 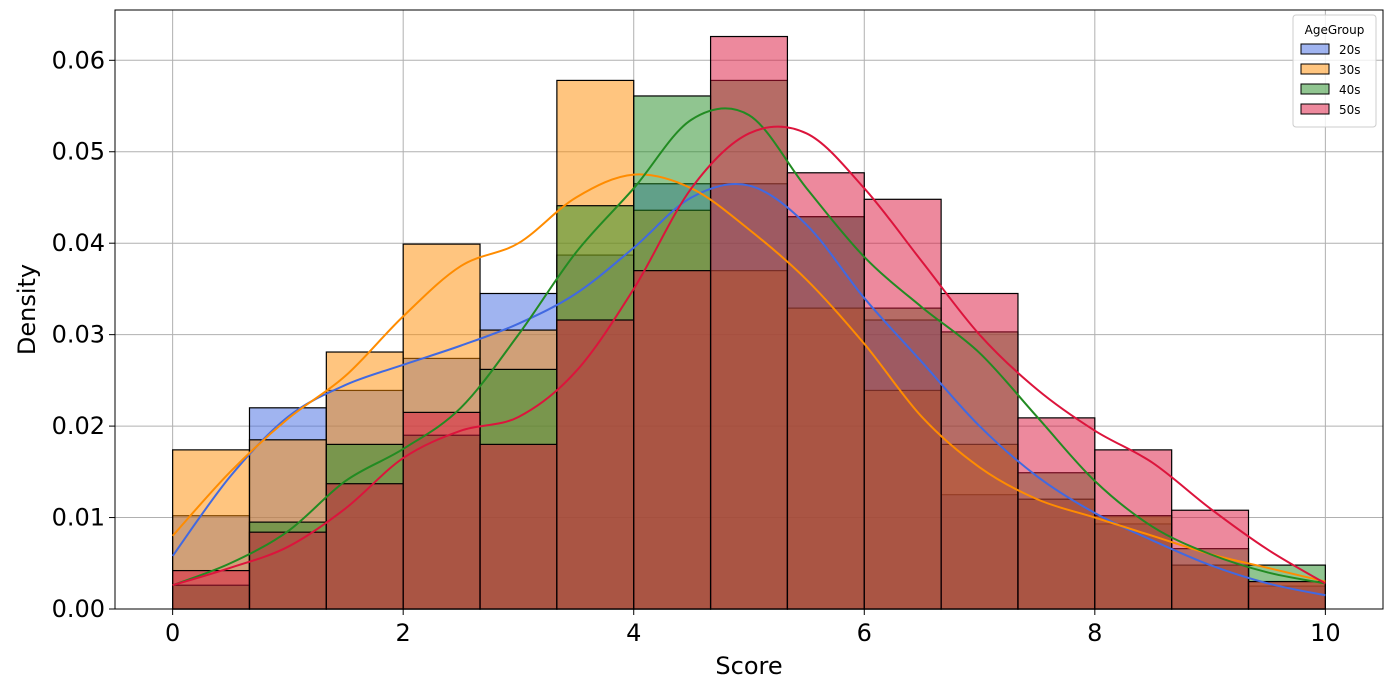 I want to click on y-tick-label: 0.01, so click(x=78, y=518).